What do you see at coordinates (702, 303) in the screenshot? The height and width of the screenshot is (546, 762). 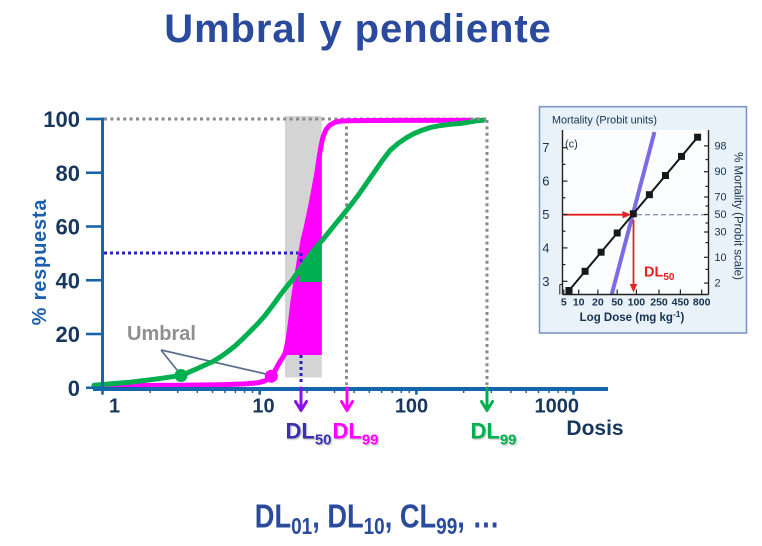 I see `svg-text: 800` at bounding box center [702, 303].